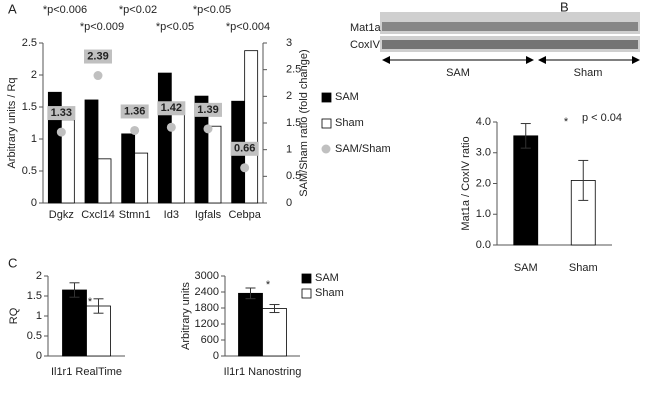 This screenshot has width=650, height=403. What do you see at coordinates (304, 122) in the screenshot?
I see `y2-axis-label: SAM/Sham ratio (fold change)` at bounding box center [304, 122].